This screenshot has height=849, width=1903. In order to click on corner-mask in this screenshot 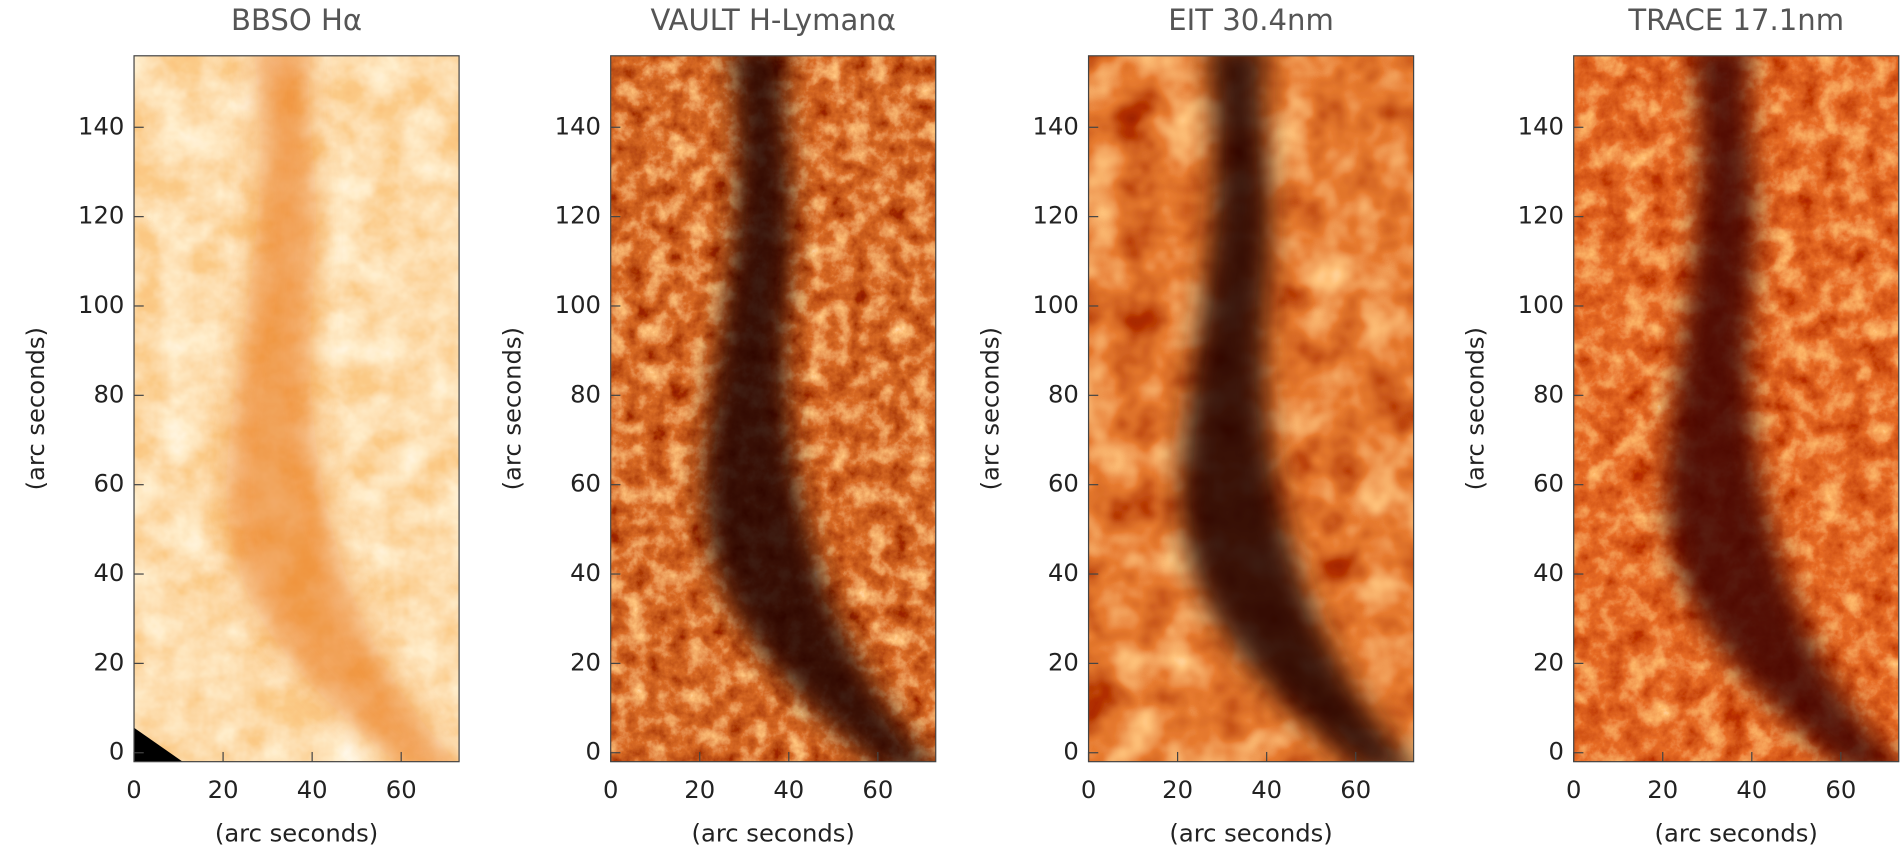, I will do `click(158, 744)`.